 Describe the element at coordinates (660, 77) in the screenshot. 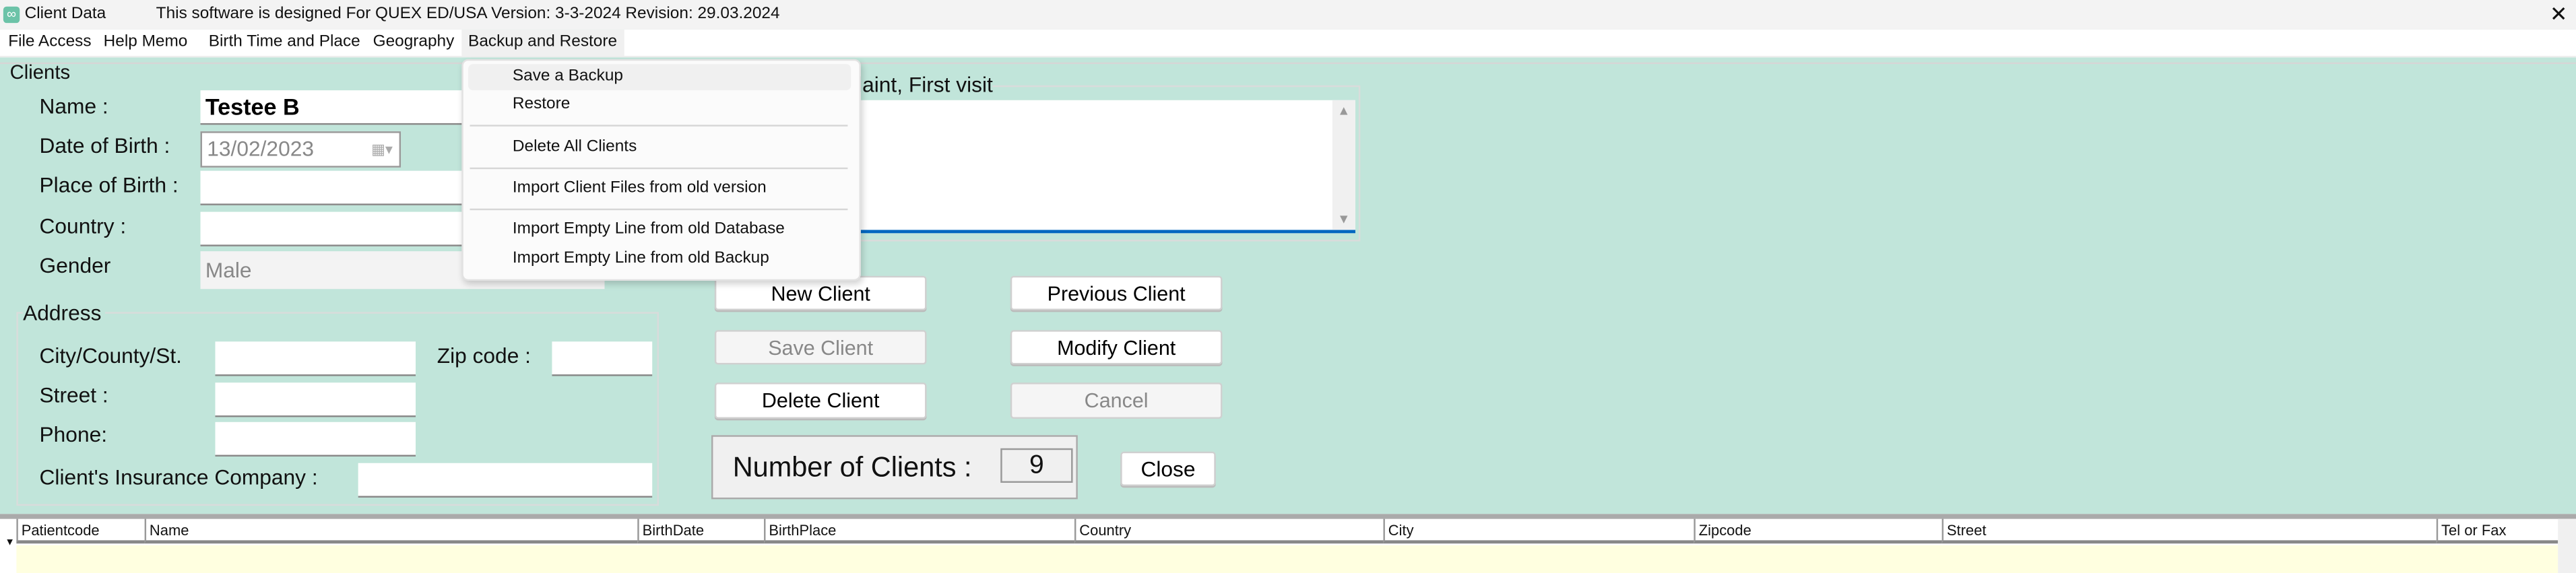

I see `menu-item-save-backup: Save a Backup` at that location.